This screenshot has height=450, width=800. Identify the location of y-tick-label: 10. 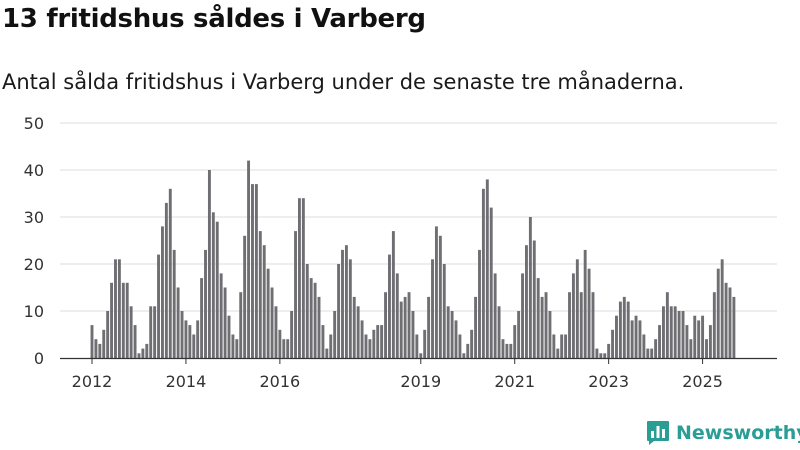
(34, 311).